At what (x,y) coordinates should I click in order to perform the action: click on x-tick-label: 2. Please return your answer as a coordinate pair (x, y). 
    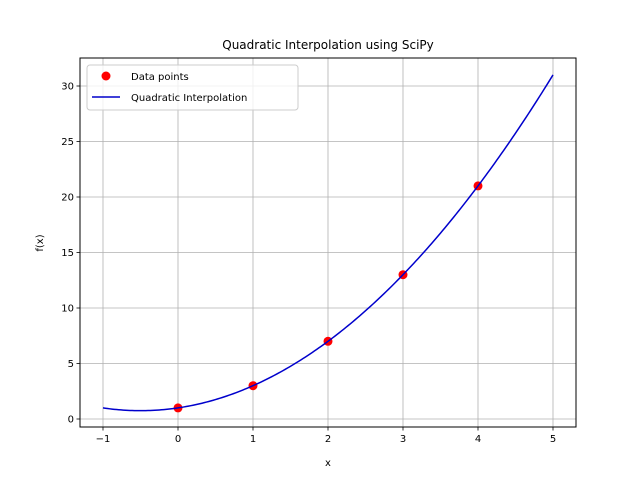
    Looking at the image, I should click on (328, 439).